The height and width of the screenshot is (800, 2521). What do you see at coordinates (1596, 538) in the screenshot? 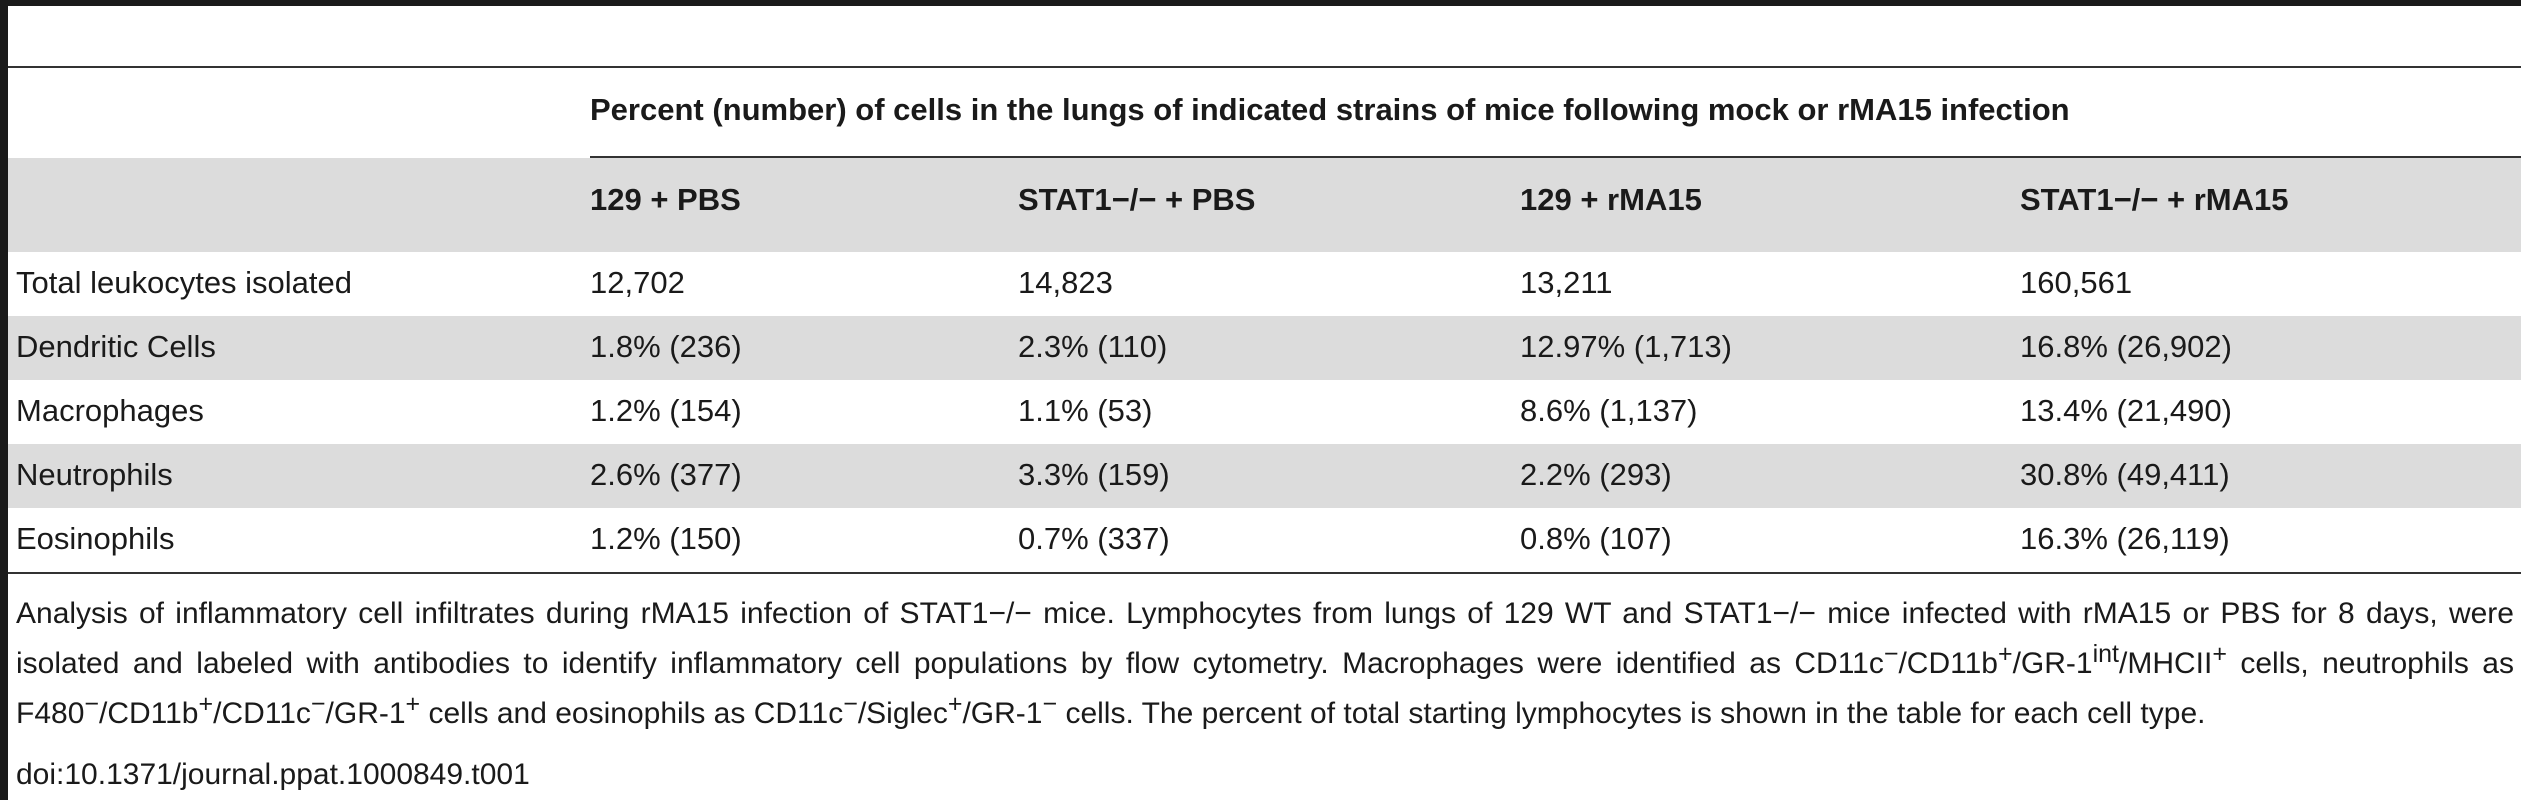
I see `table-cell: 0.8% (107)` at bounding box center [1596, 538].